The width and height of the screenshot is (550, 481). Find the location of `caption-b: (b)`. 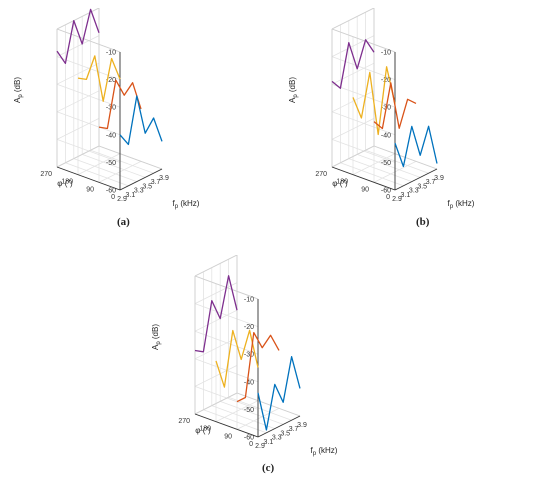

caption-b: (b) is located at coordinates (423, 222).